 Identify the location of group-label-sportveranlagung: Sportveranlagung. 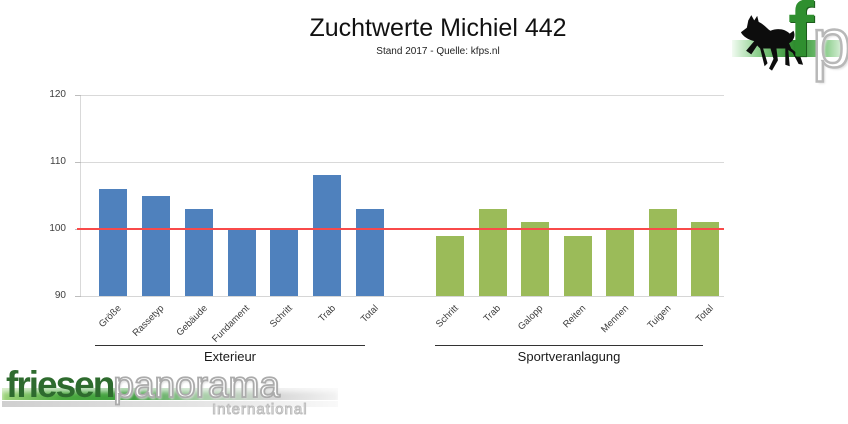
(569, 356).